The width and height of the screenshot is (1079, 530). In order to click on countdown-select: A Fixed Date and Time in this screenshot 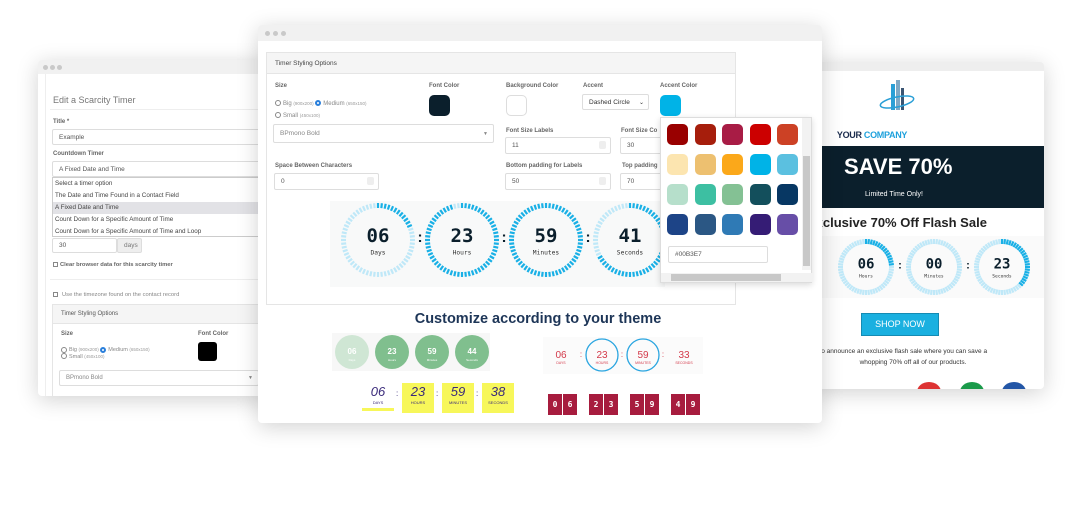, I will do `click(161, 169)`.